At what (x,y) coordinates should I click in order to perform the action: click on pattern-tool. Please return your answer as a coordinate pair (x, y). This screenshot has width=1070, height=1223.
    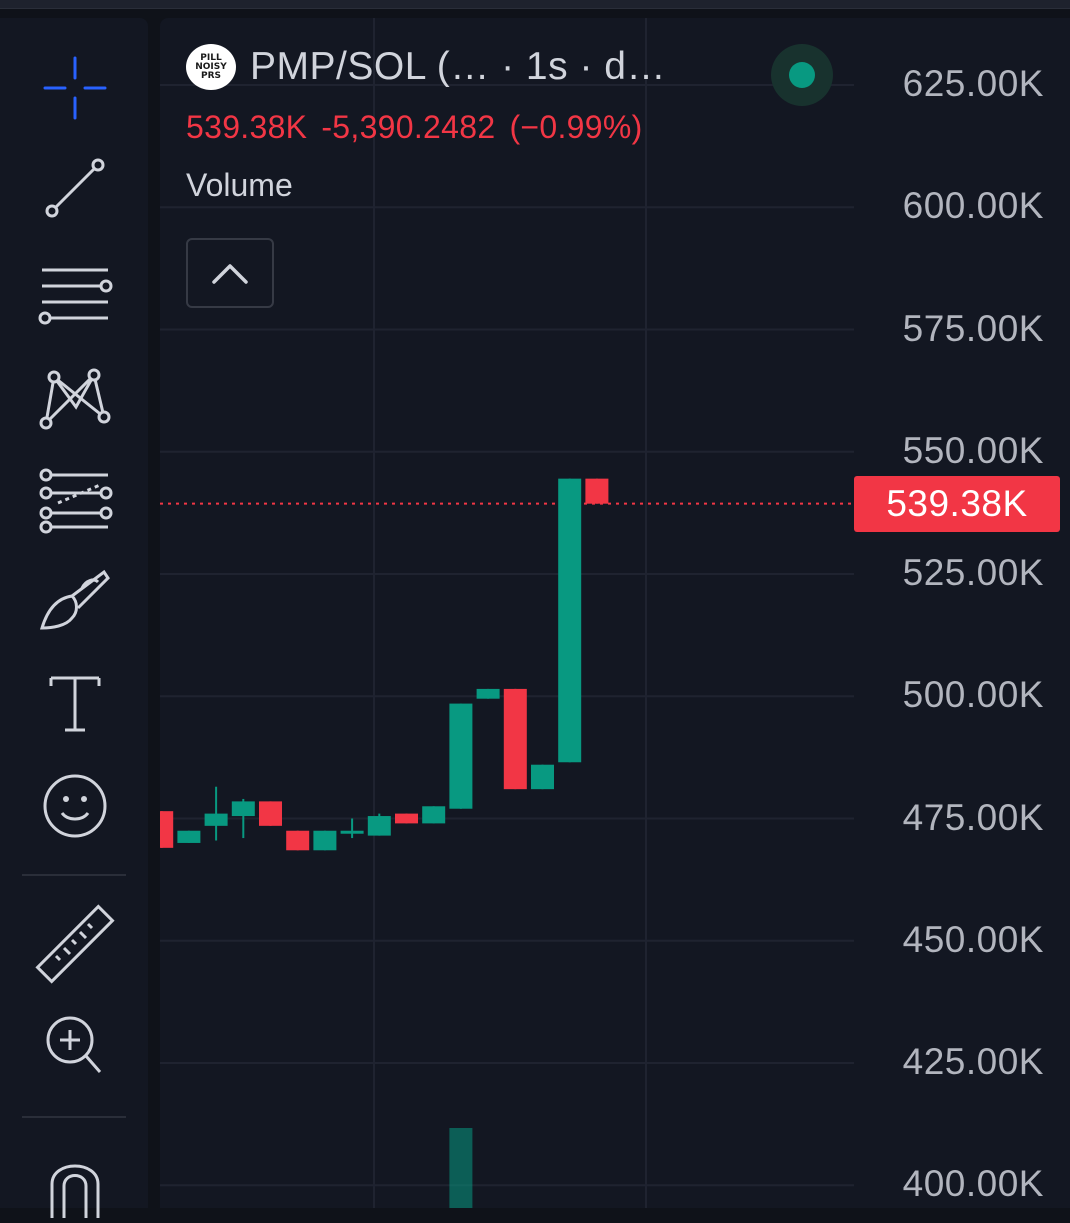
    Looking at the image, I should click on (75, 398).